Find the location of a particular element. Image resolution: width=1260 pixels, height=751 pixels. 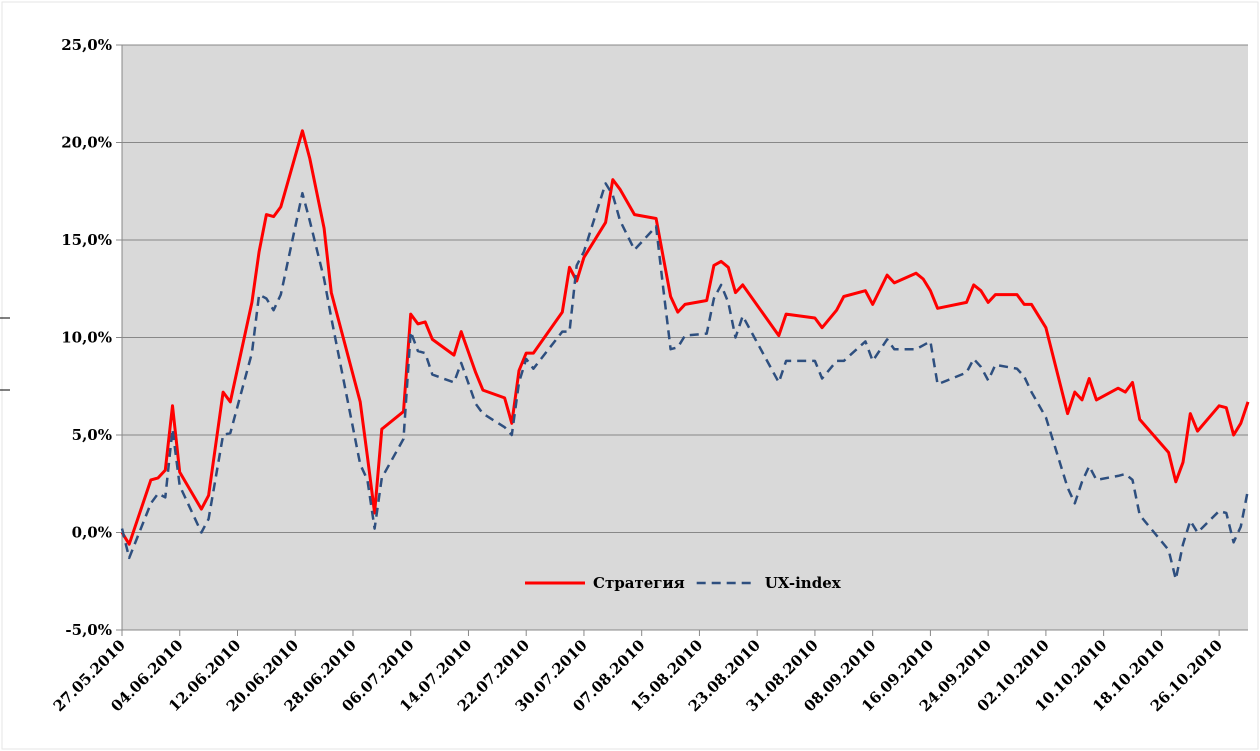

y-tick-label: 25,0% is located at coordinates (86, 45).